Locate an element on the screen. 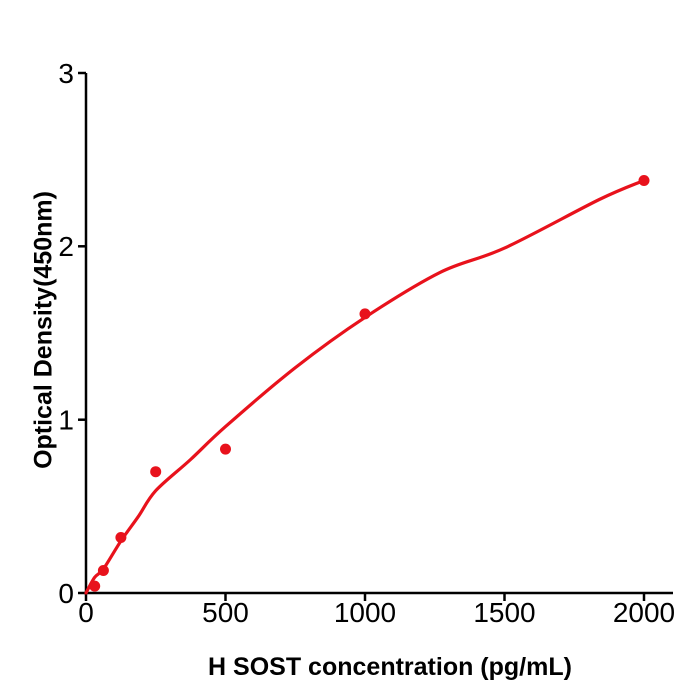  x-tick-label: 0 is located at coordinates (86, 612).